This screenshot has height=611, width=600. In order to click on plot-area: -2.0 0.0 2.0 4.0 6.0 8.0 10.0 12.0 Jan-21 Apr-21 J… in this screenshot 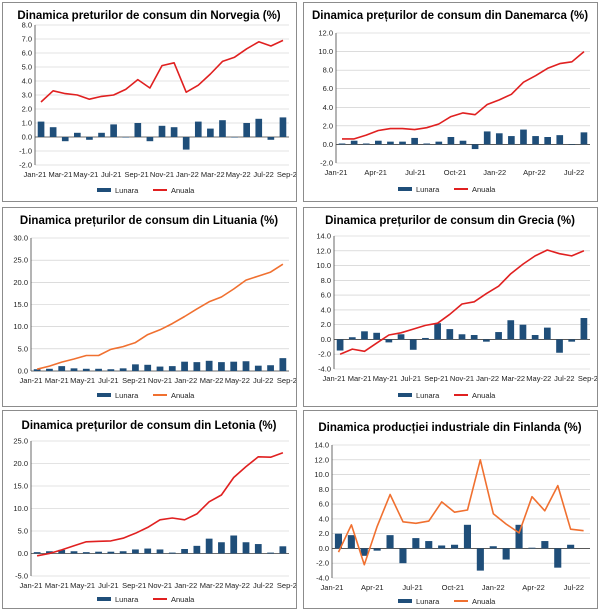, I will do `click(454, 103)`.